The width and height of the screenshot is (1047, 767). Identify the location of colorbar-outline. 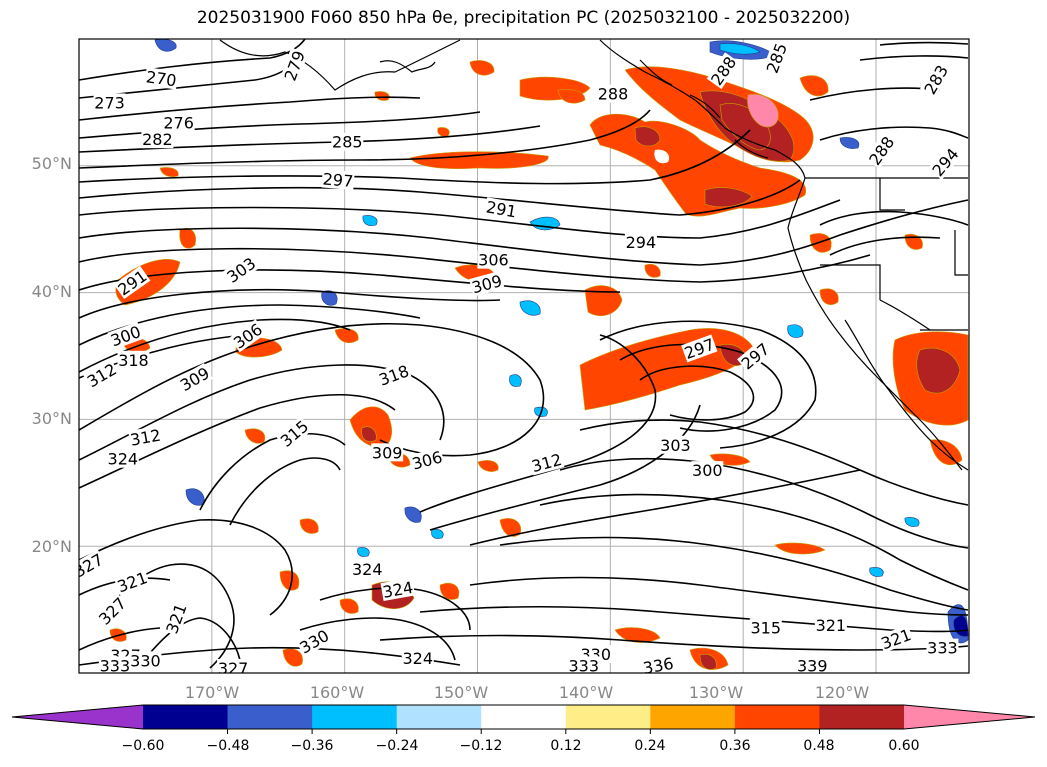
(523, 717).